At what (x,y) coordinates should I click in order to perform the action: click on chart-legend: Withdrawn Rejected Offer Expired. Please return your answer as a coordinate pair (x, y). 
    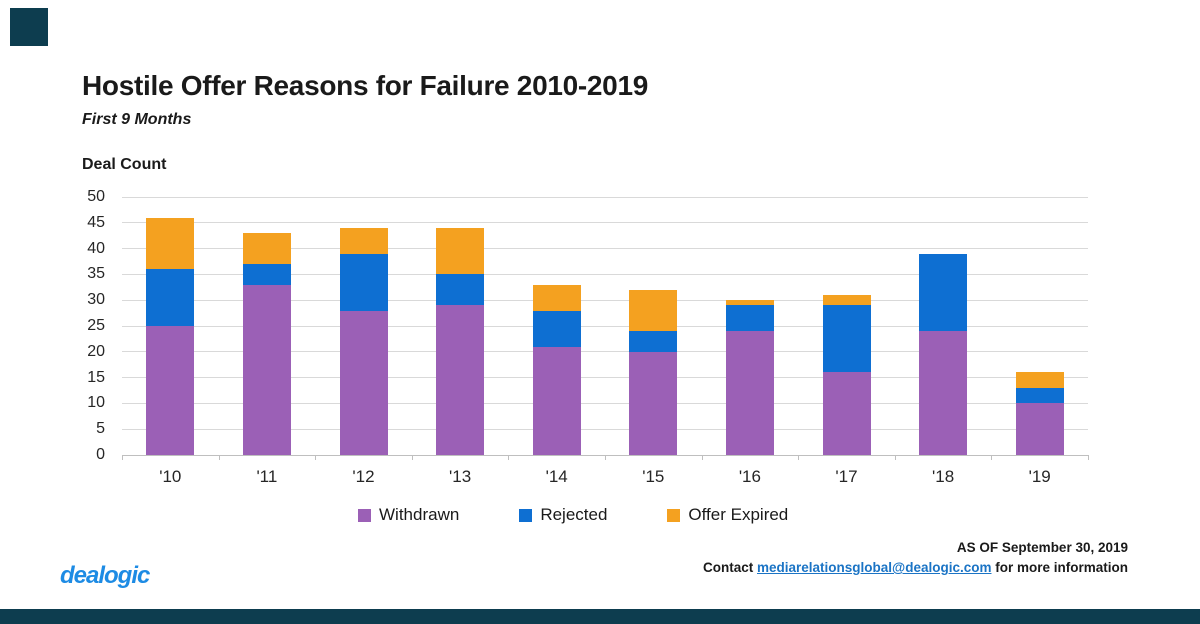
    Looking at the image, I should click on (573, 515).